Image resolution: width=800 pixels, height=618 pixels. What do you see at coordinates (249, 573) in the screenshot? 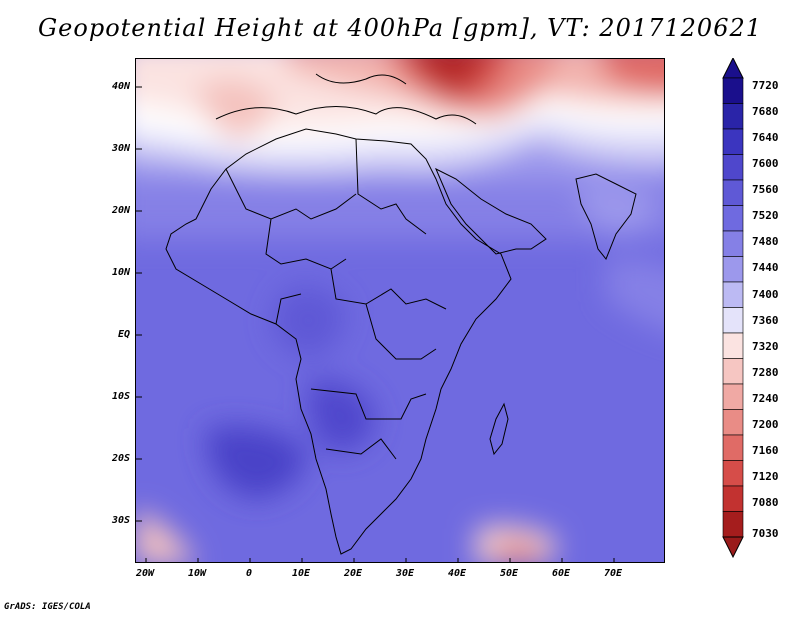
I see `lon-label-0: 0` at bounding box center [249, 573].